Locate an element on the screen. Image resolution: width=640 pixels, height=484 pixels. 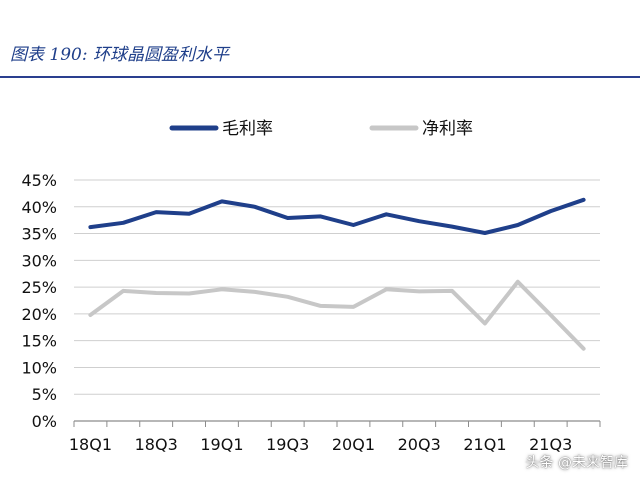
x-tick-label: 20Q3 is located at coordinates (419, 444).